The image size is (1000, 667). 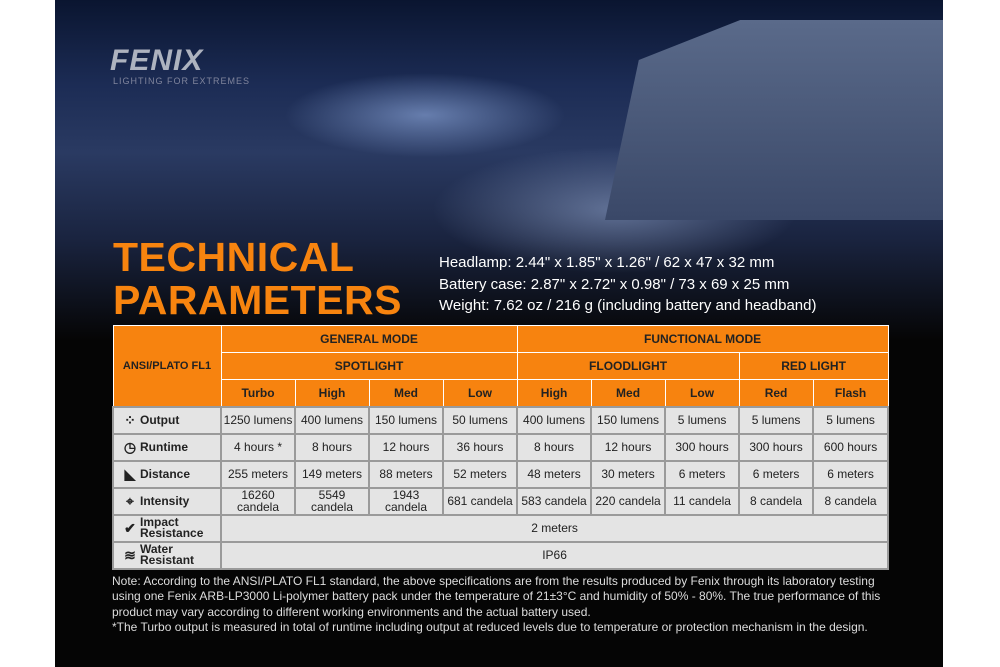 I want to click on light-burst-icon: ⁘, so click(x=130, y=420).